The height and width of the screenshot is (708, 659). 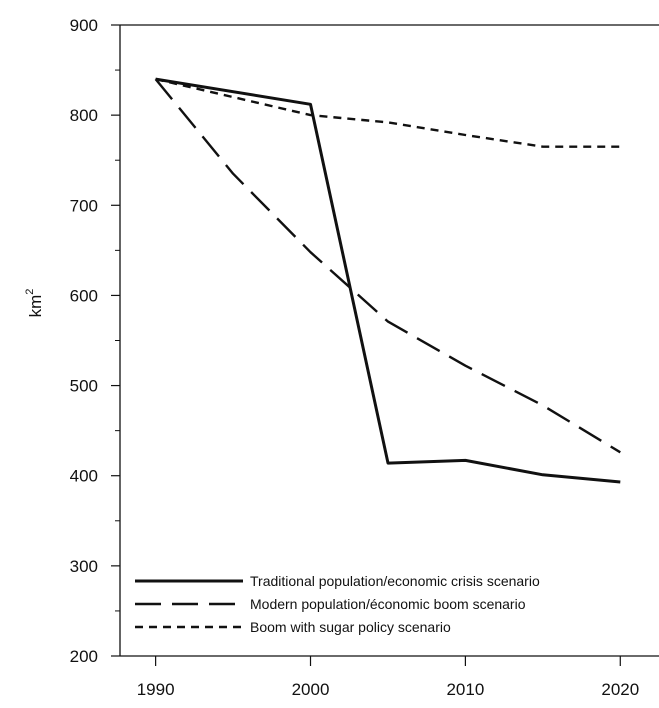 I want to click on y-axis: 200 300 400 500 600 700 800 900, so click(x=95, y=341).